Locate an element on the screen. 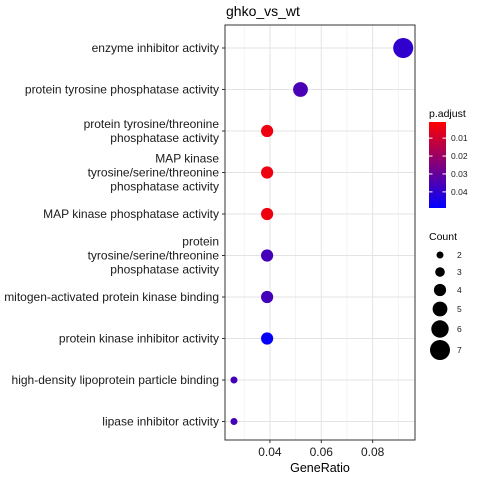 The width and height of the screenshot is (480, 480). y-tick-label-line: enzyme inhibitor activity is located at coordinates (155, 48).